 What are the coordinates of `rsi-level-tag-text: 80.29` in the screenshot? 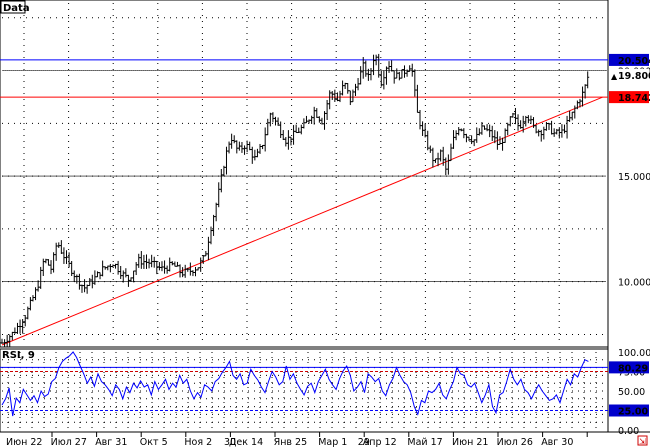 It's located at (633, 368).